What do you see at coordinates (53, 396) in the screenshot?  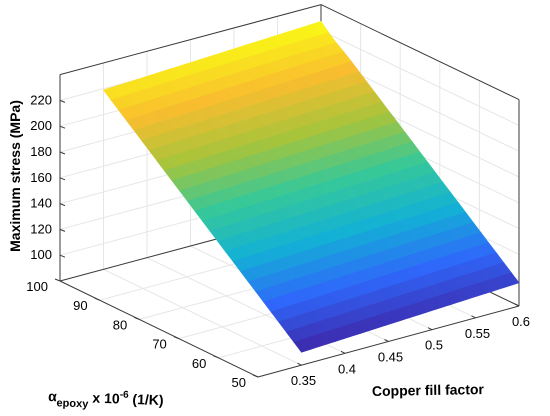 I see `x-axis-label-symbol: α` at bounding box center [53, 396].